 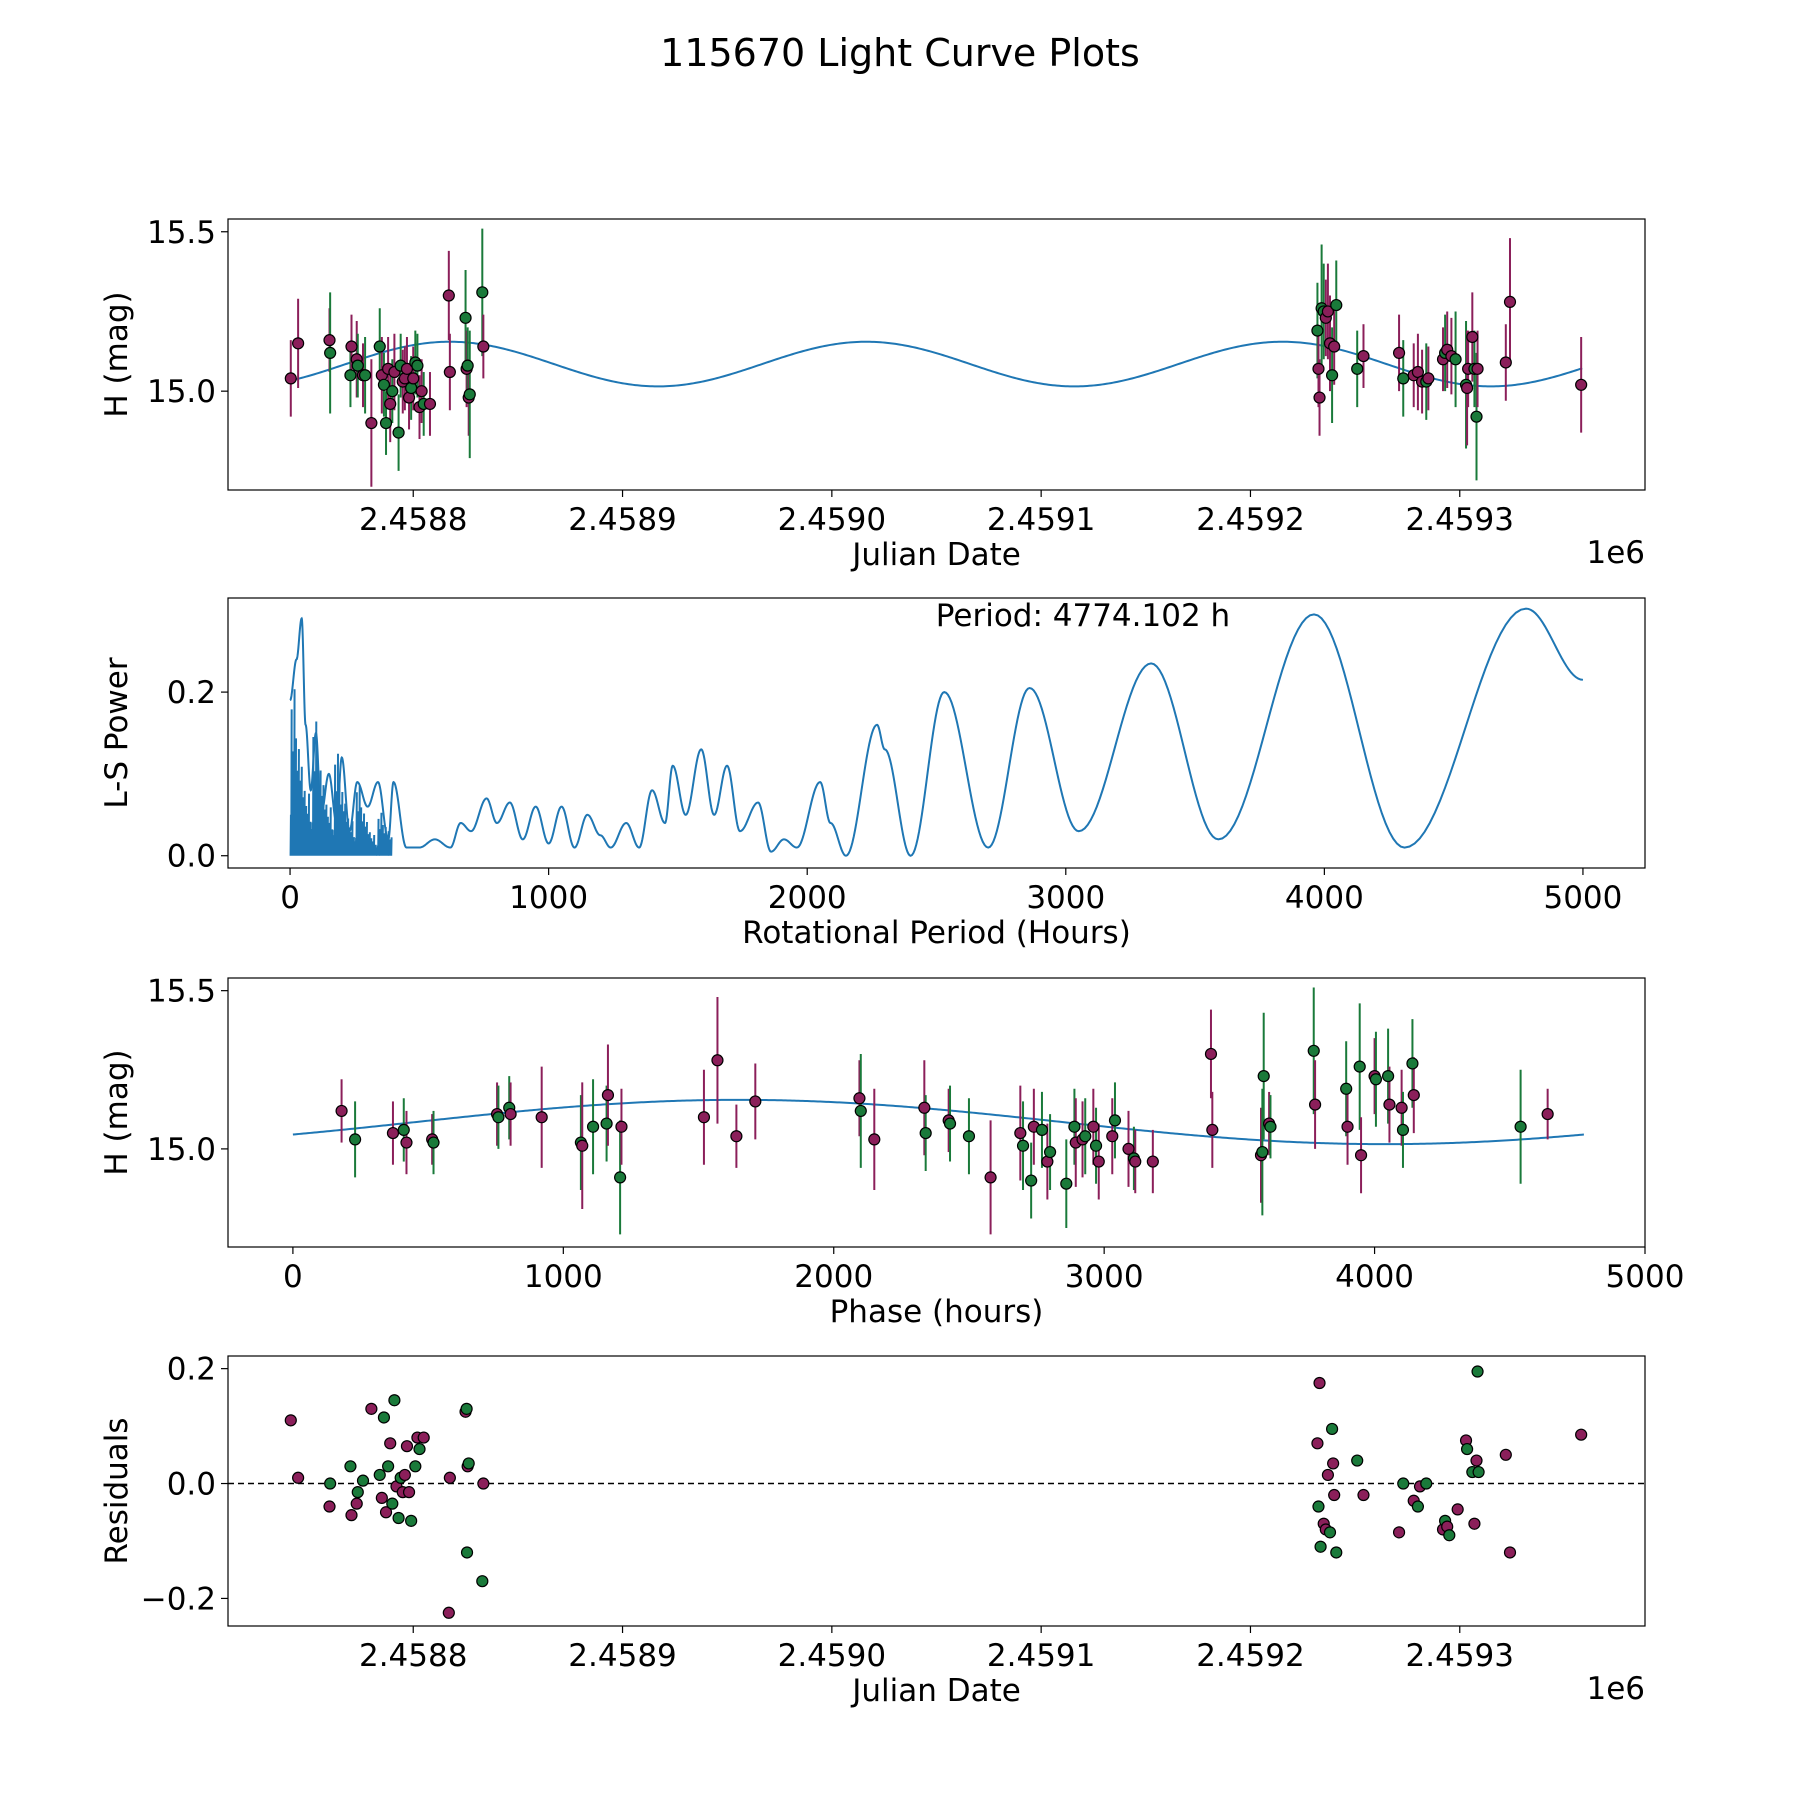 What do you see at coordinates (117, 1490) in the screenshot?
I see `y-axis-label: Residuals` at bounding box center [117, 1490].